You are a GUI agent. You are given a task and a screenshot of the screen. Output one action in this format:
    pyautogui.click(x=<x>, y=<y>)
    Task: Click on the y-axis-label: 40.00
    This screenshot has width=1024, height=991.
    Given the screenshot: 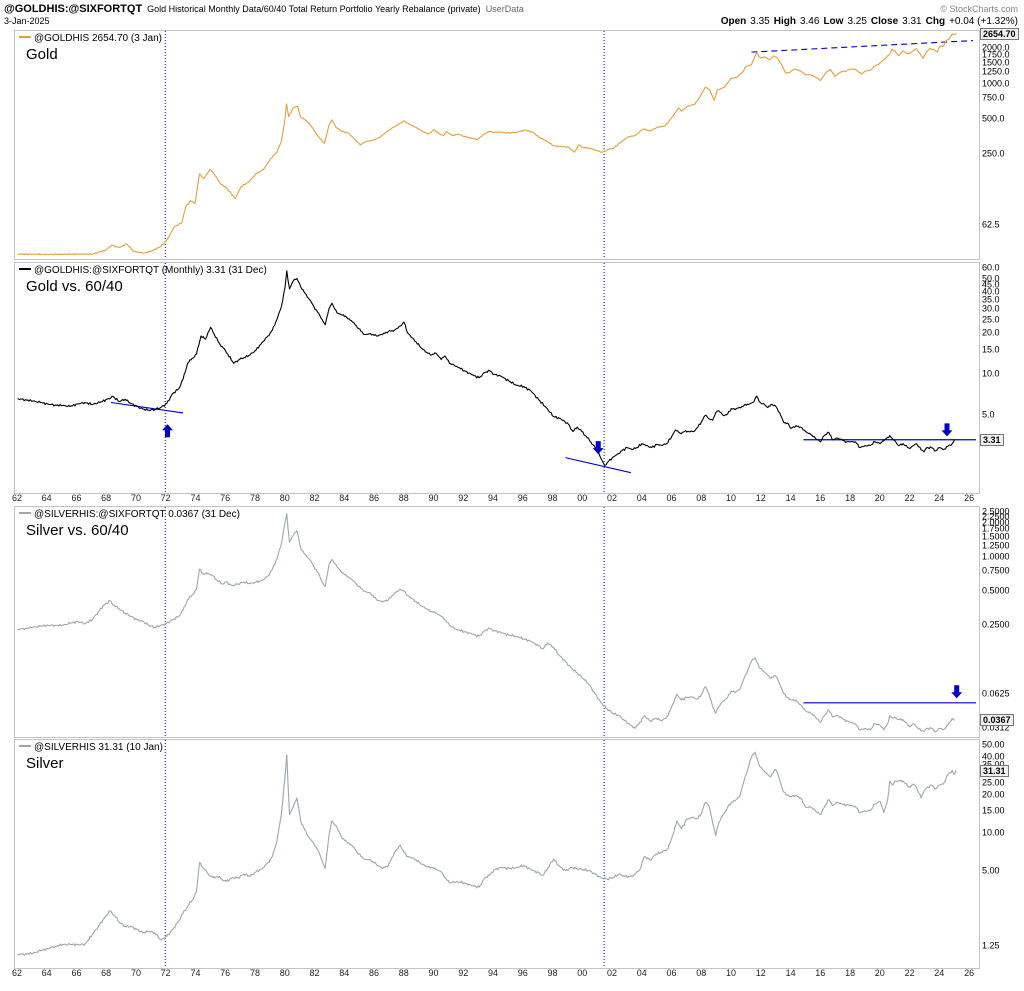 What is the action you would take?
    pyautogui.click(x=993, y=756)
    